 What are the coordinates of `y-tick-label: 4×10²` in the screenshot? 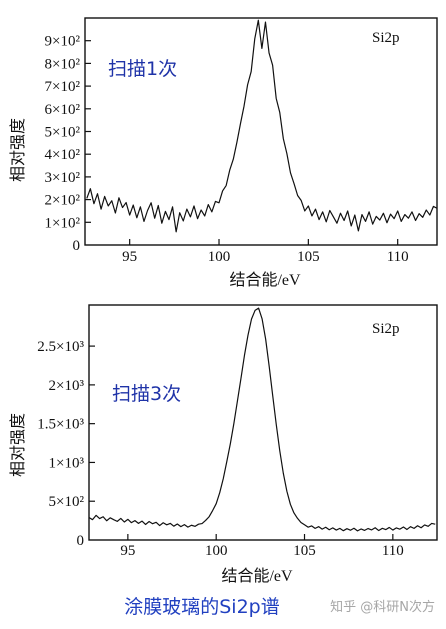 It's located at (63, 155).